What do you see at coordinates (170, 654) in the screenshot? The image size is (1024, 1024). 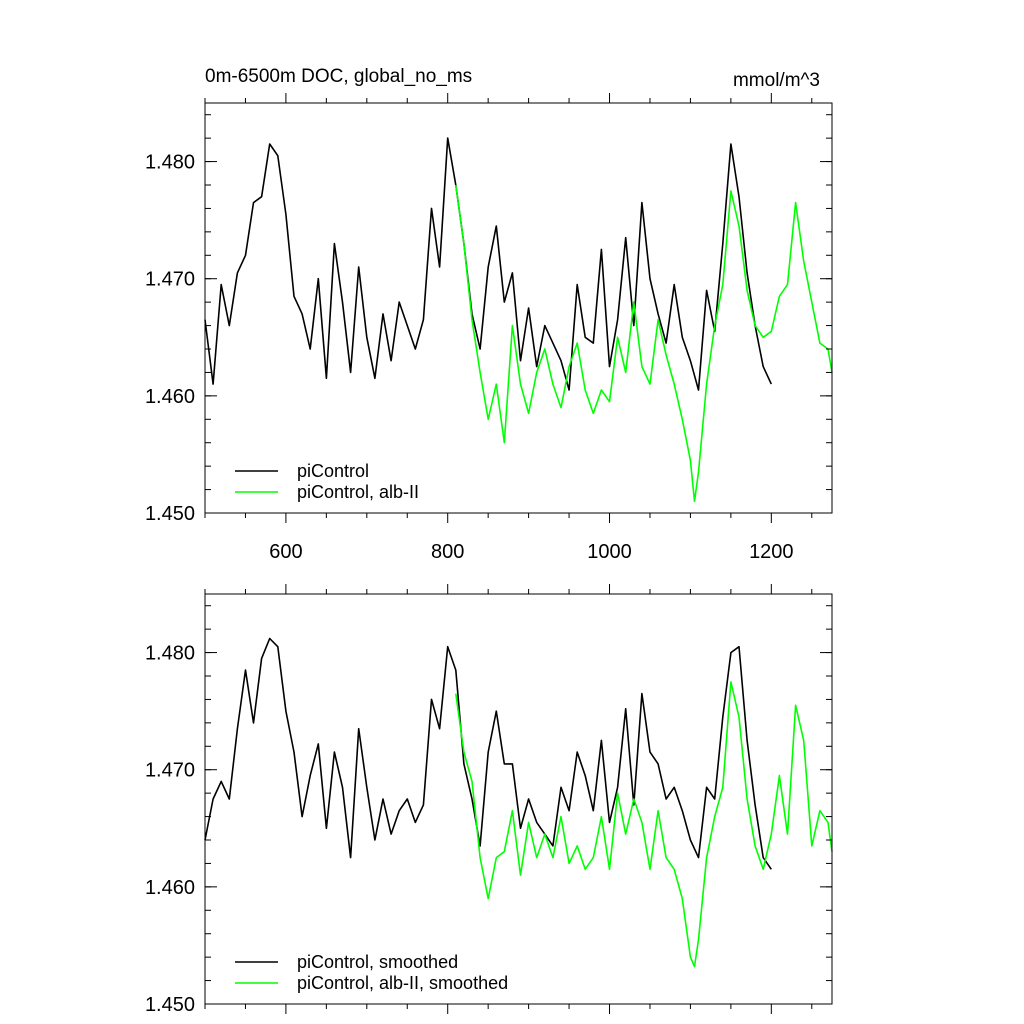 I see `bottom-y-tick-label: 1.480` at bounding box center [170, 654].